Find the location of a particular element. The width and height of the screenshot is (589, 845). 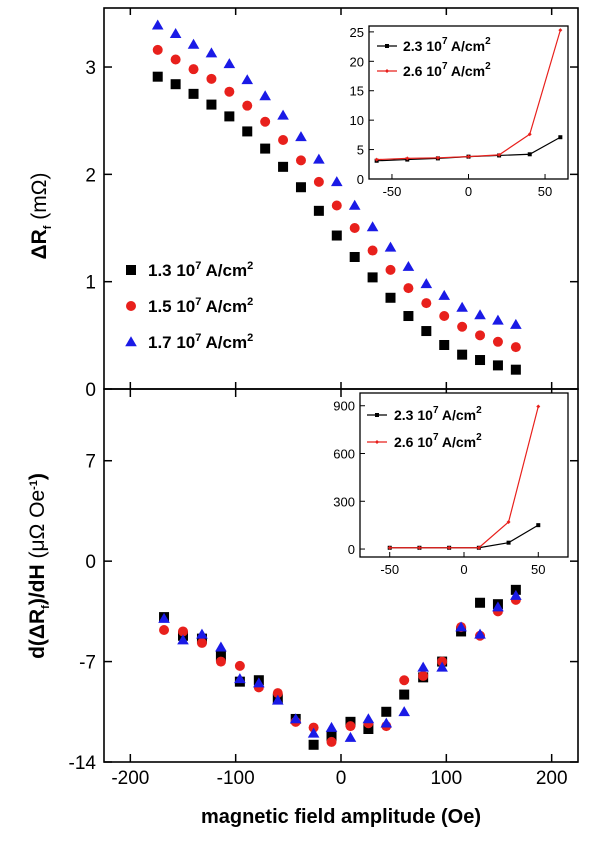

bottom-y-label-sub: f is located at coordinates (46, 607).